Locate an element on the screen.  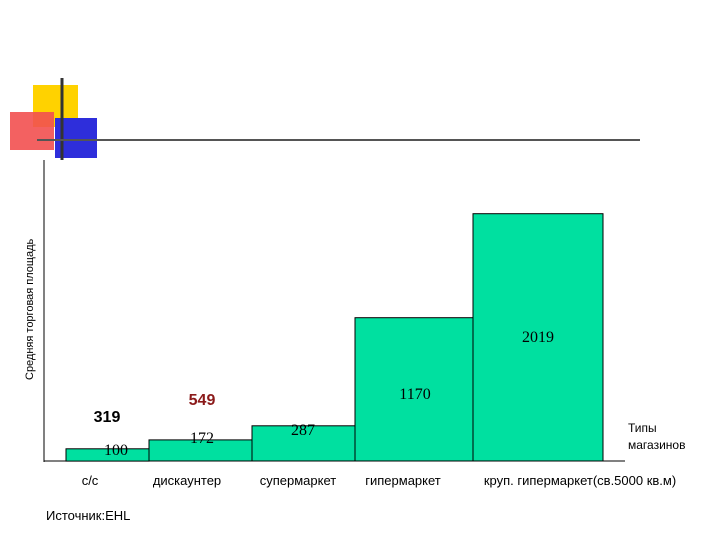
category-label-4: гипермаркет is located at coordinates (403, 480).